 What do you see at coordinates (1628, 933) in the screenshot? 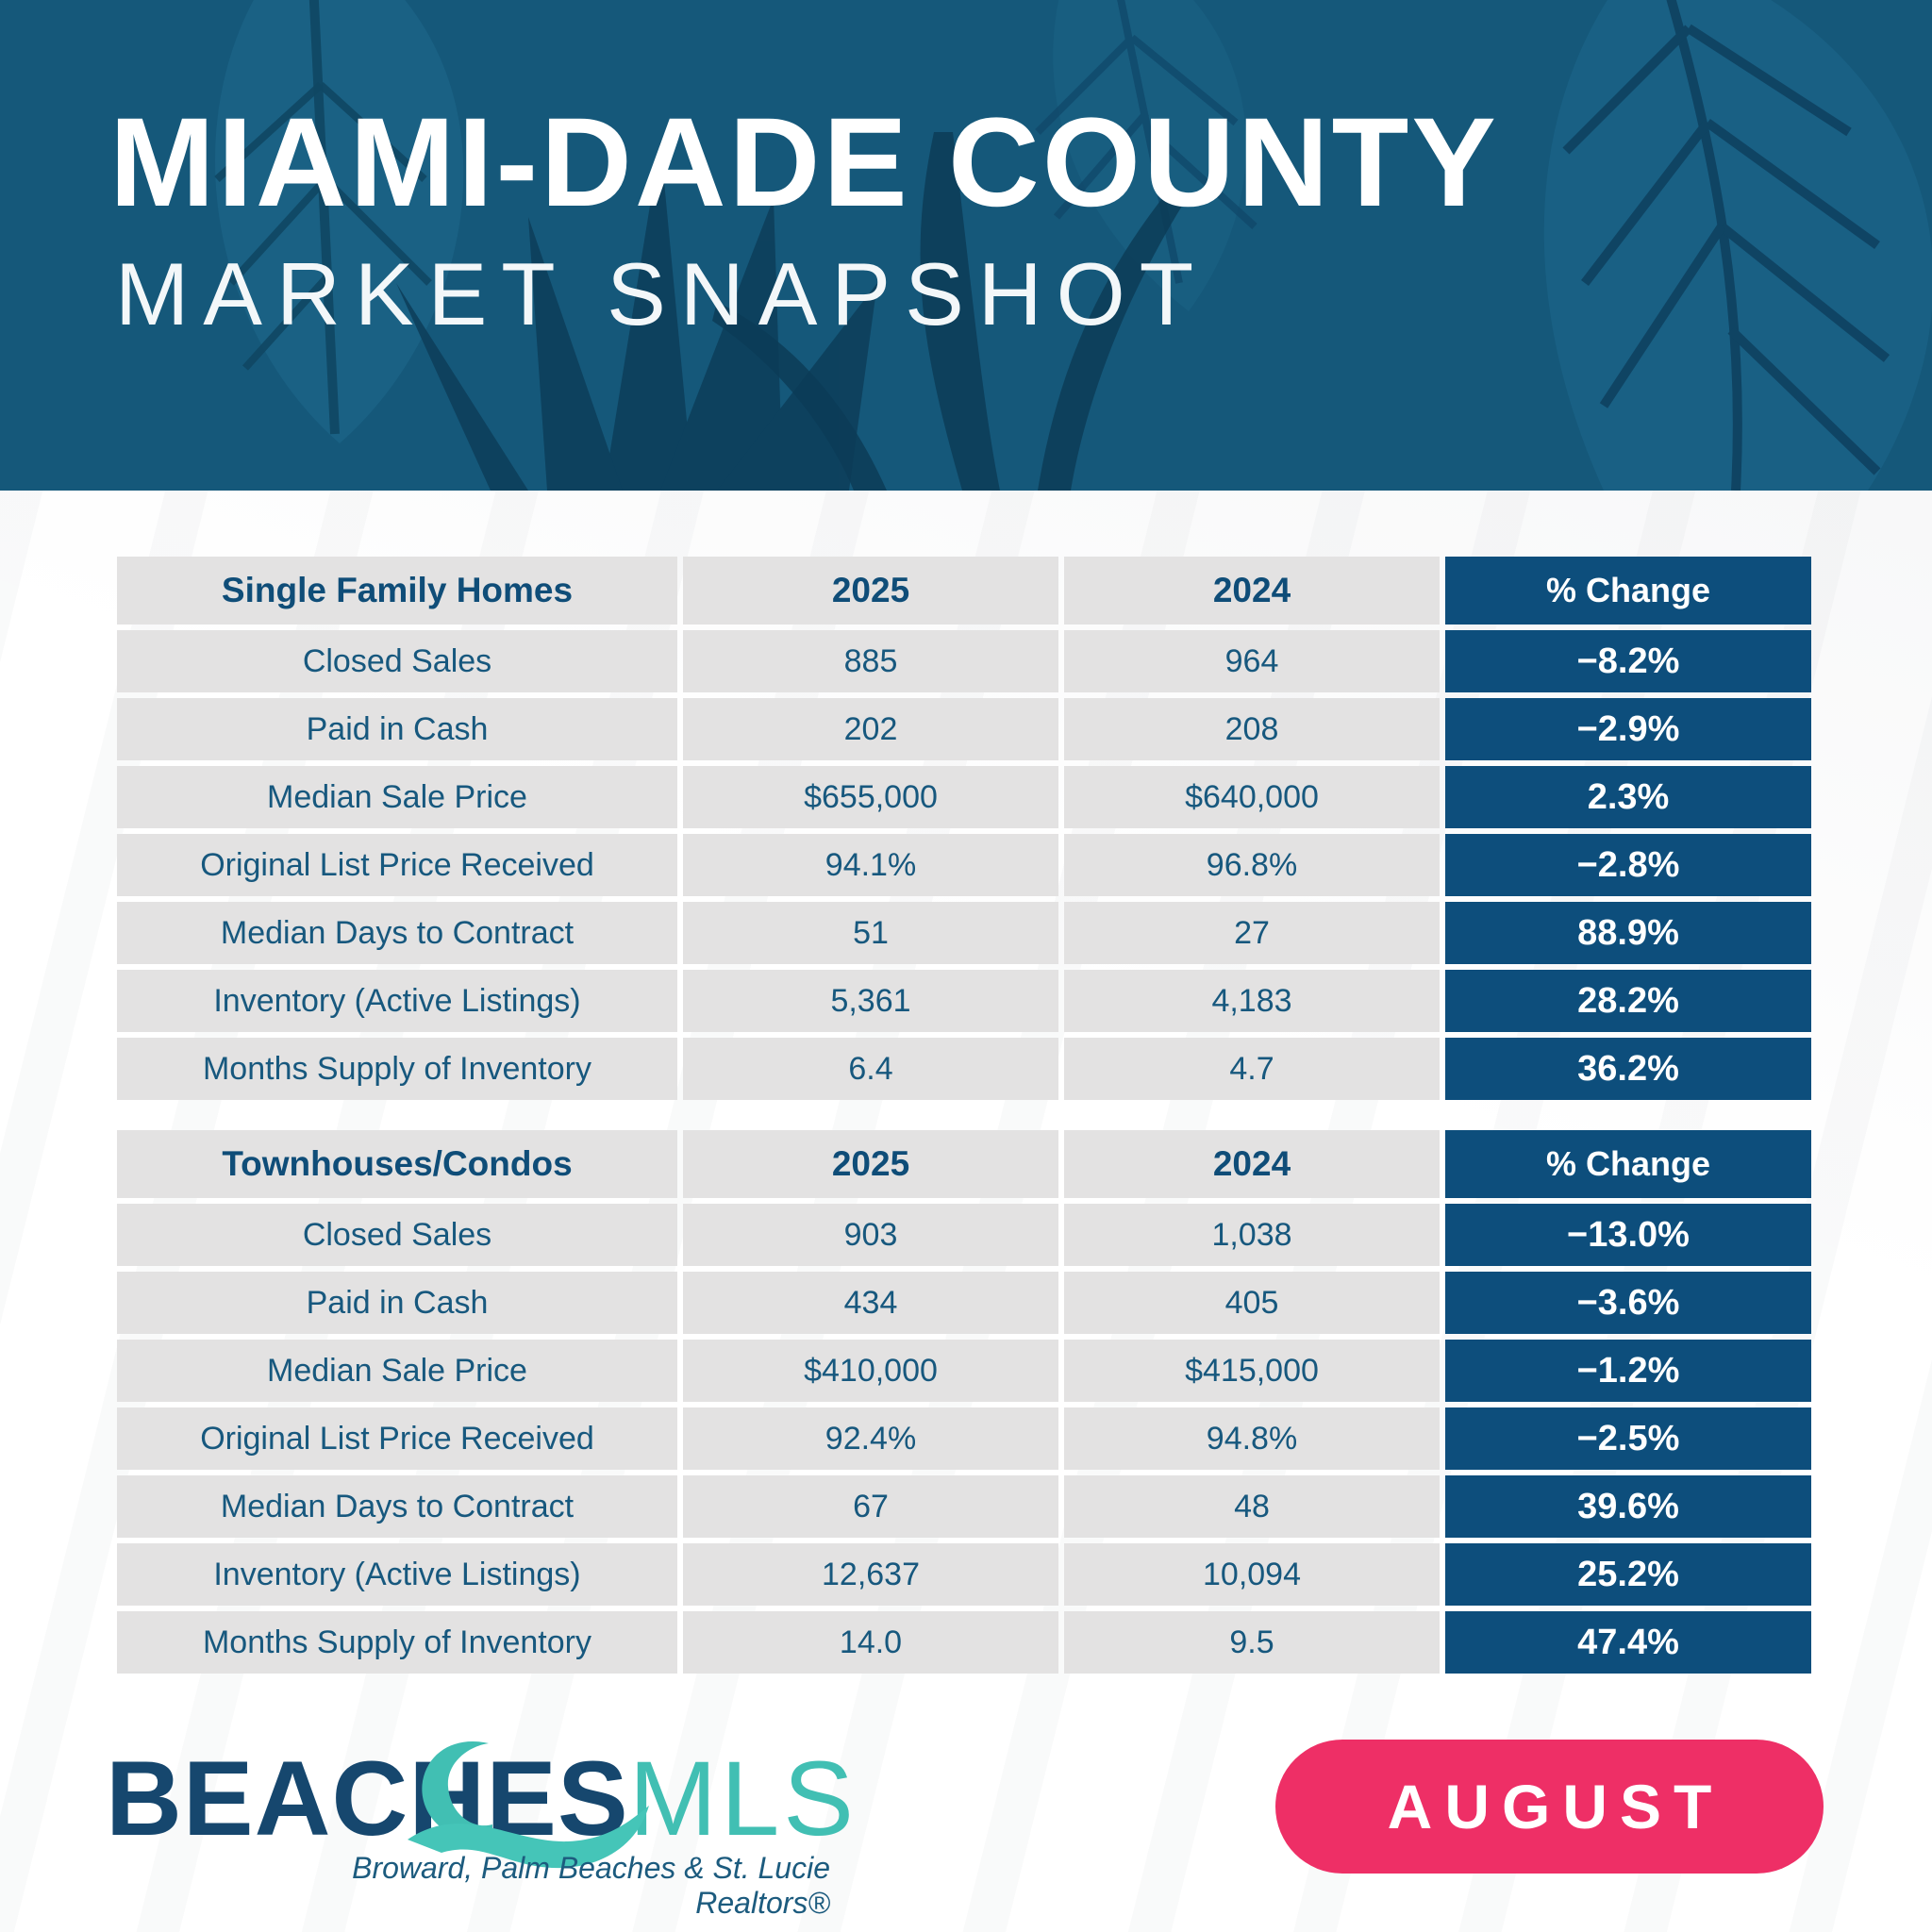
I see `percent-change: 88.9%` at bounding box center [1628, 933].